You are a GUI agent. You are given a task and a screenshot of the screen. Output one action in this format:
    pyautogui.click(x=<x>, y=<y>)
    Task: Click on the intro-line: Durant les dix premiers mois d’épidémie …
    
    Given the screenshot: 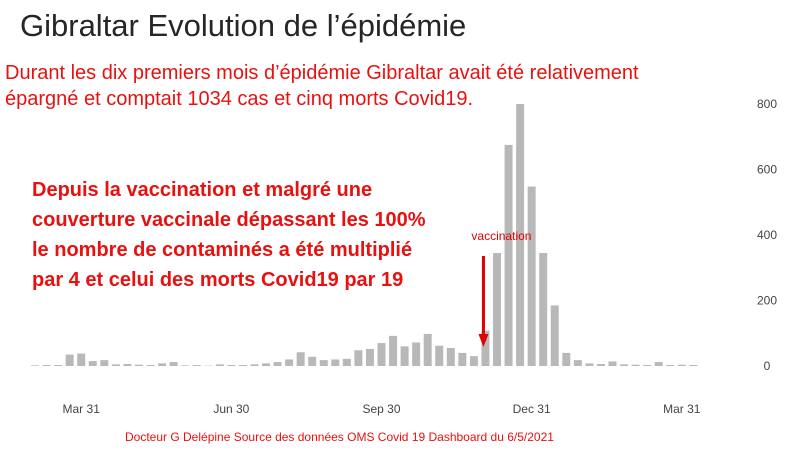 What is the action you would take?
    pyautogui.click(x=322, y=73)
    